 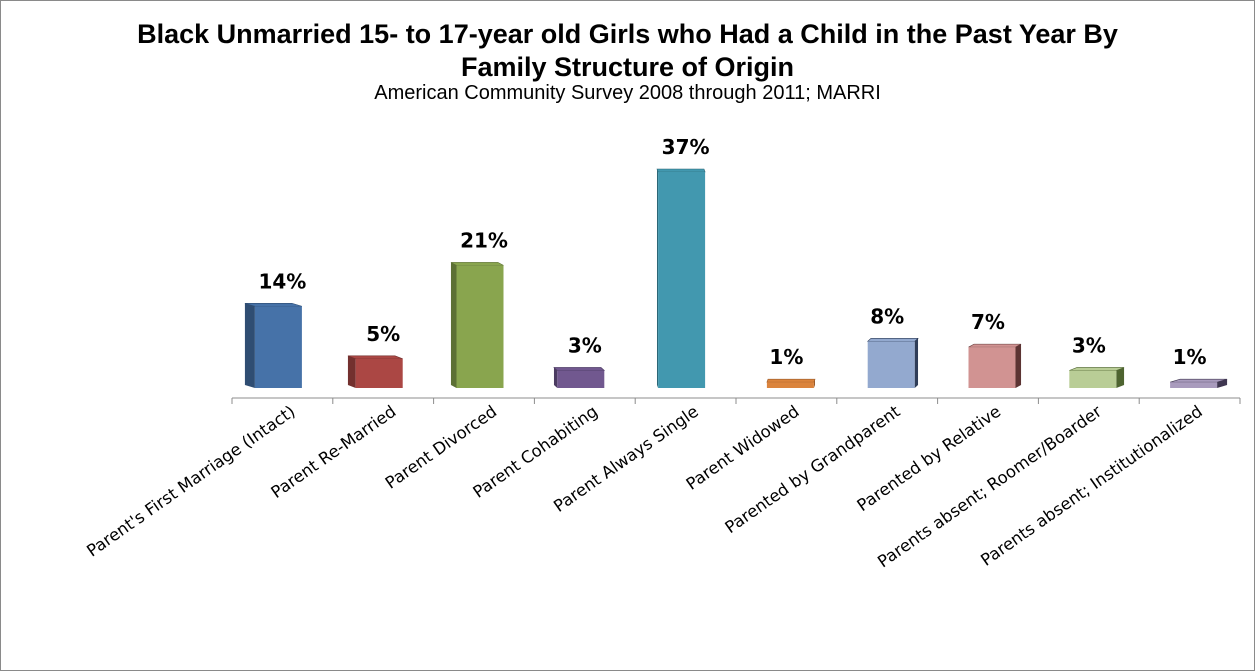 I want to click on data-label: 21%, so click(x=484, y=240).